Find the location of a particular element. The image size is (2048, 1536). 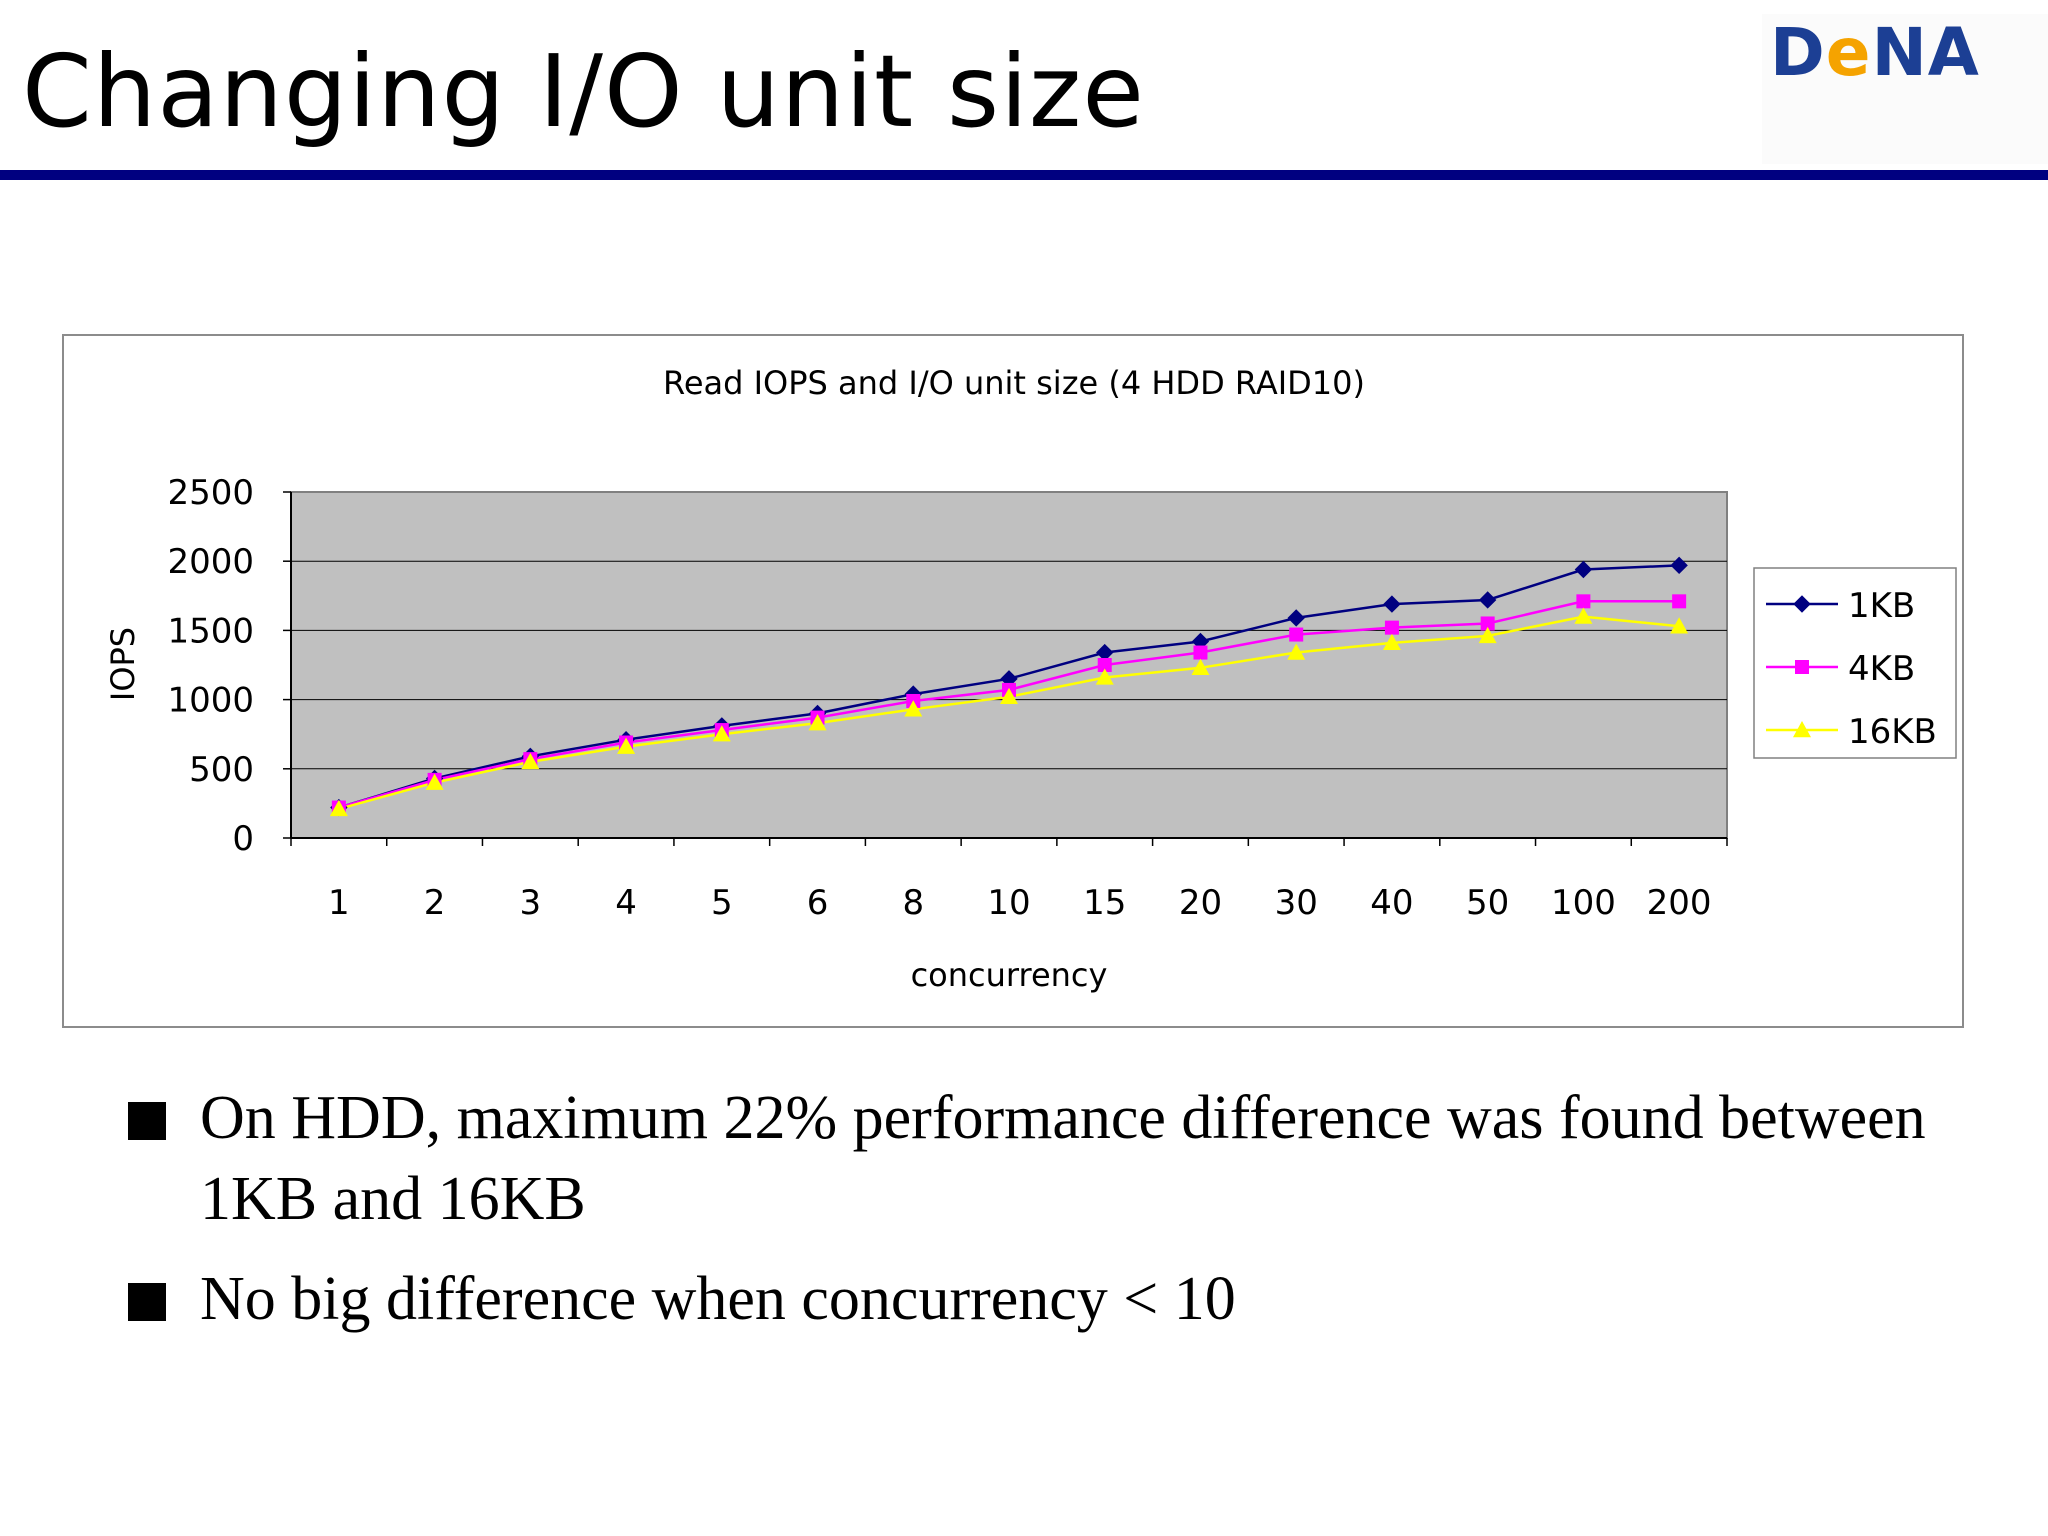

bullet-item: No big difference when concurrency < 10 is located at coordinates (1064, 1299).